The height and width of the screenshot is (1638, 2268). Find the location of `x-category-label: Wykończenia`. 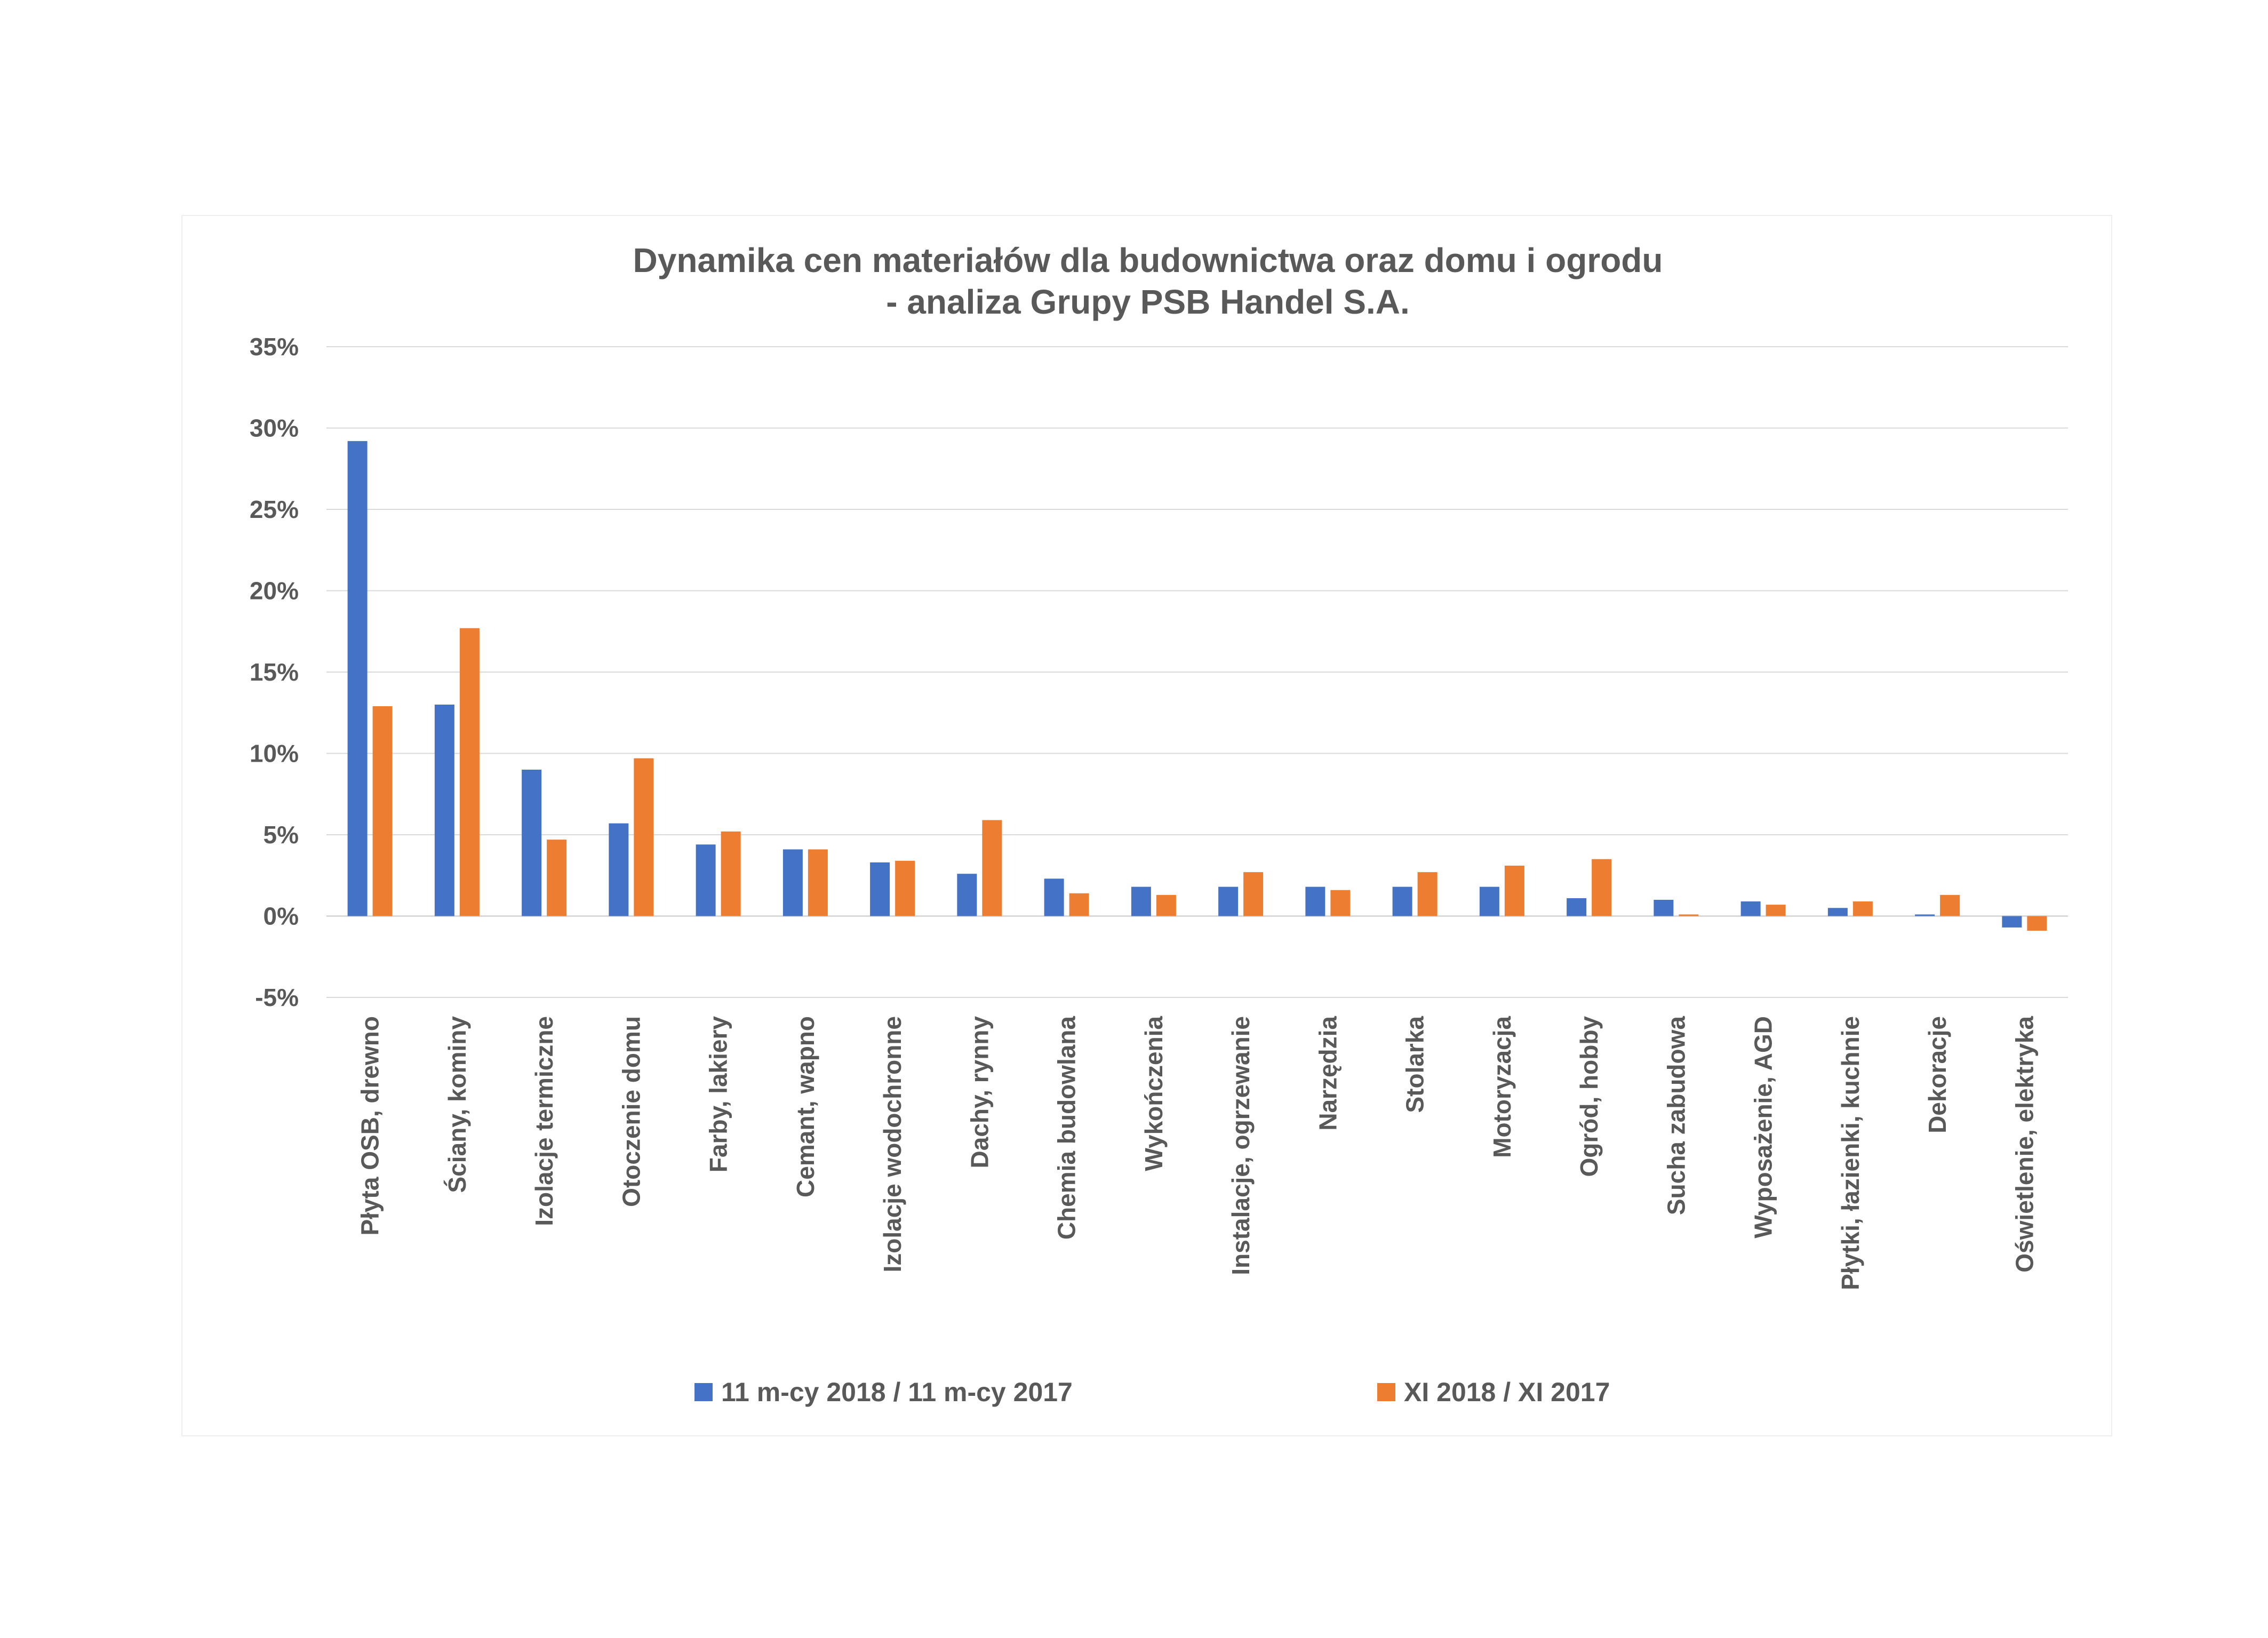

x-category-label: Wykończenia is located at coordinates (1154, 1094).